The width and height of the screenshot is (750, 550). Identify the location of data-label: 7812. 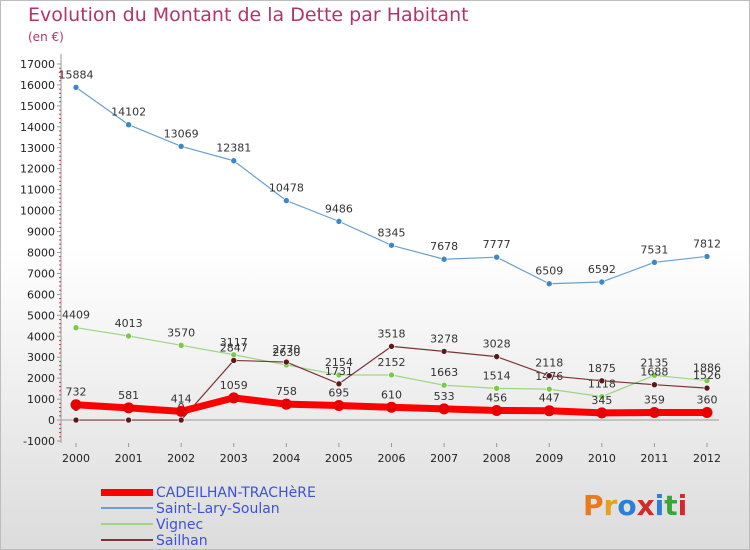
(707, 243).